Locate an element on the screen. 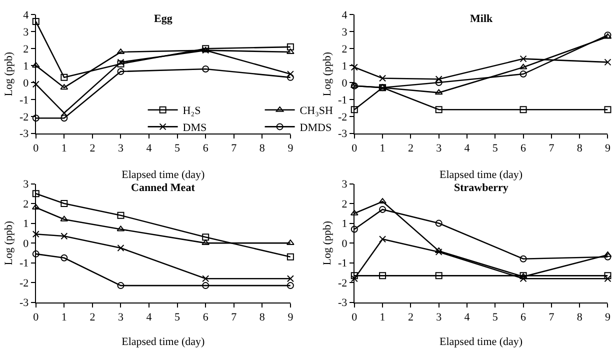  chart-title: Egg is located at coordinates (163, 19).